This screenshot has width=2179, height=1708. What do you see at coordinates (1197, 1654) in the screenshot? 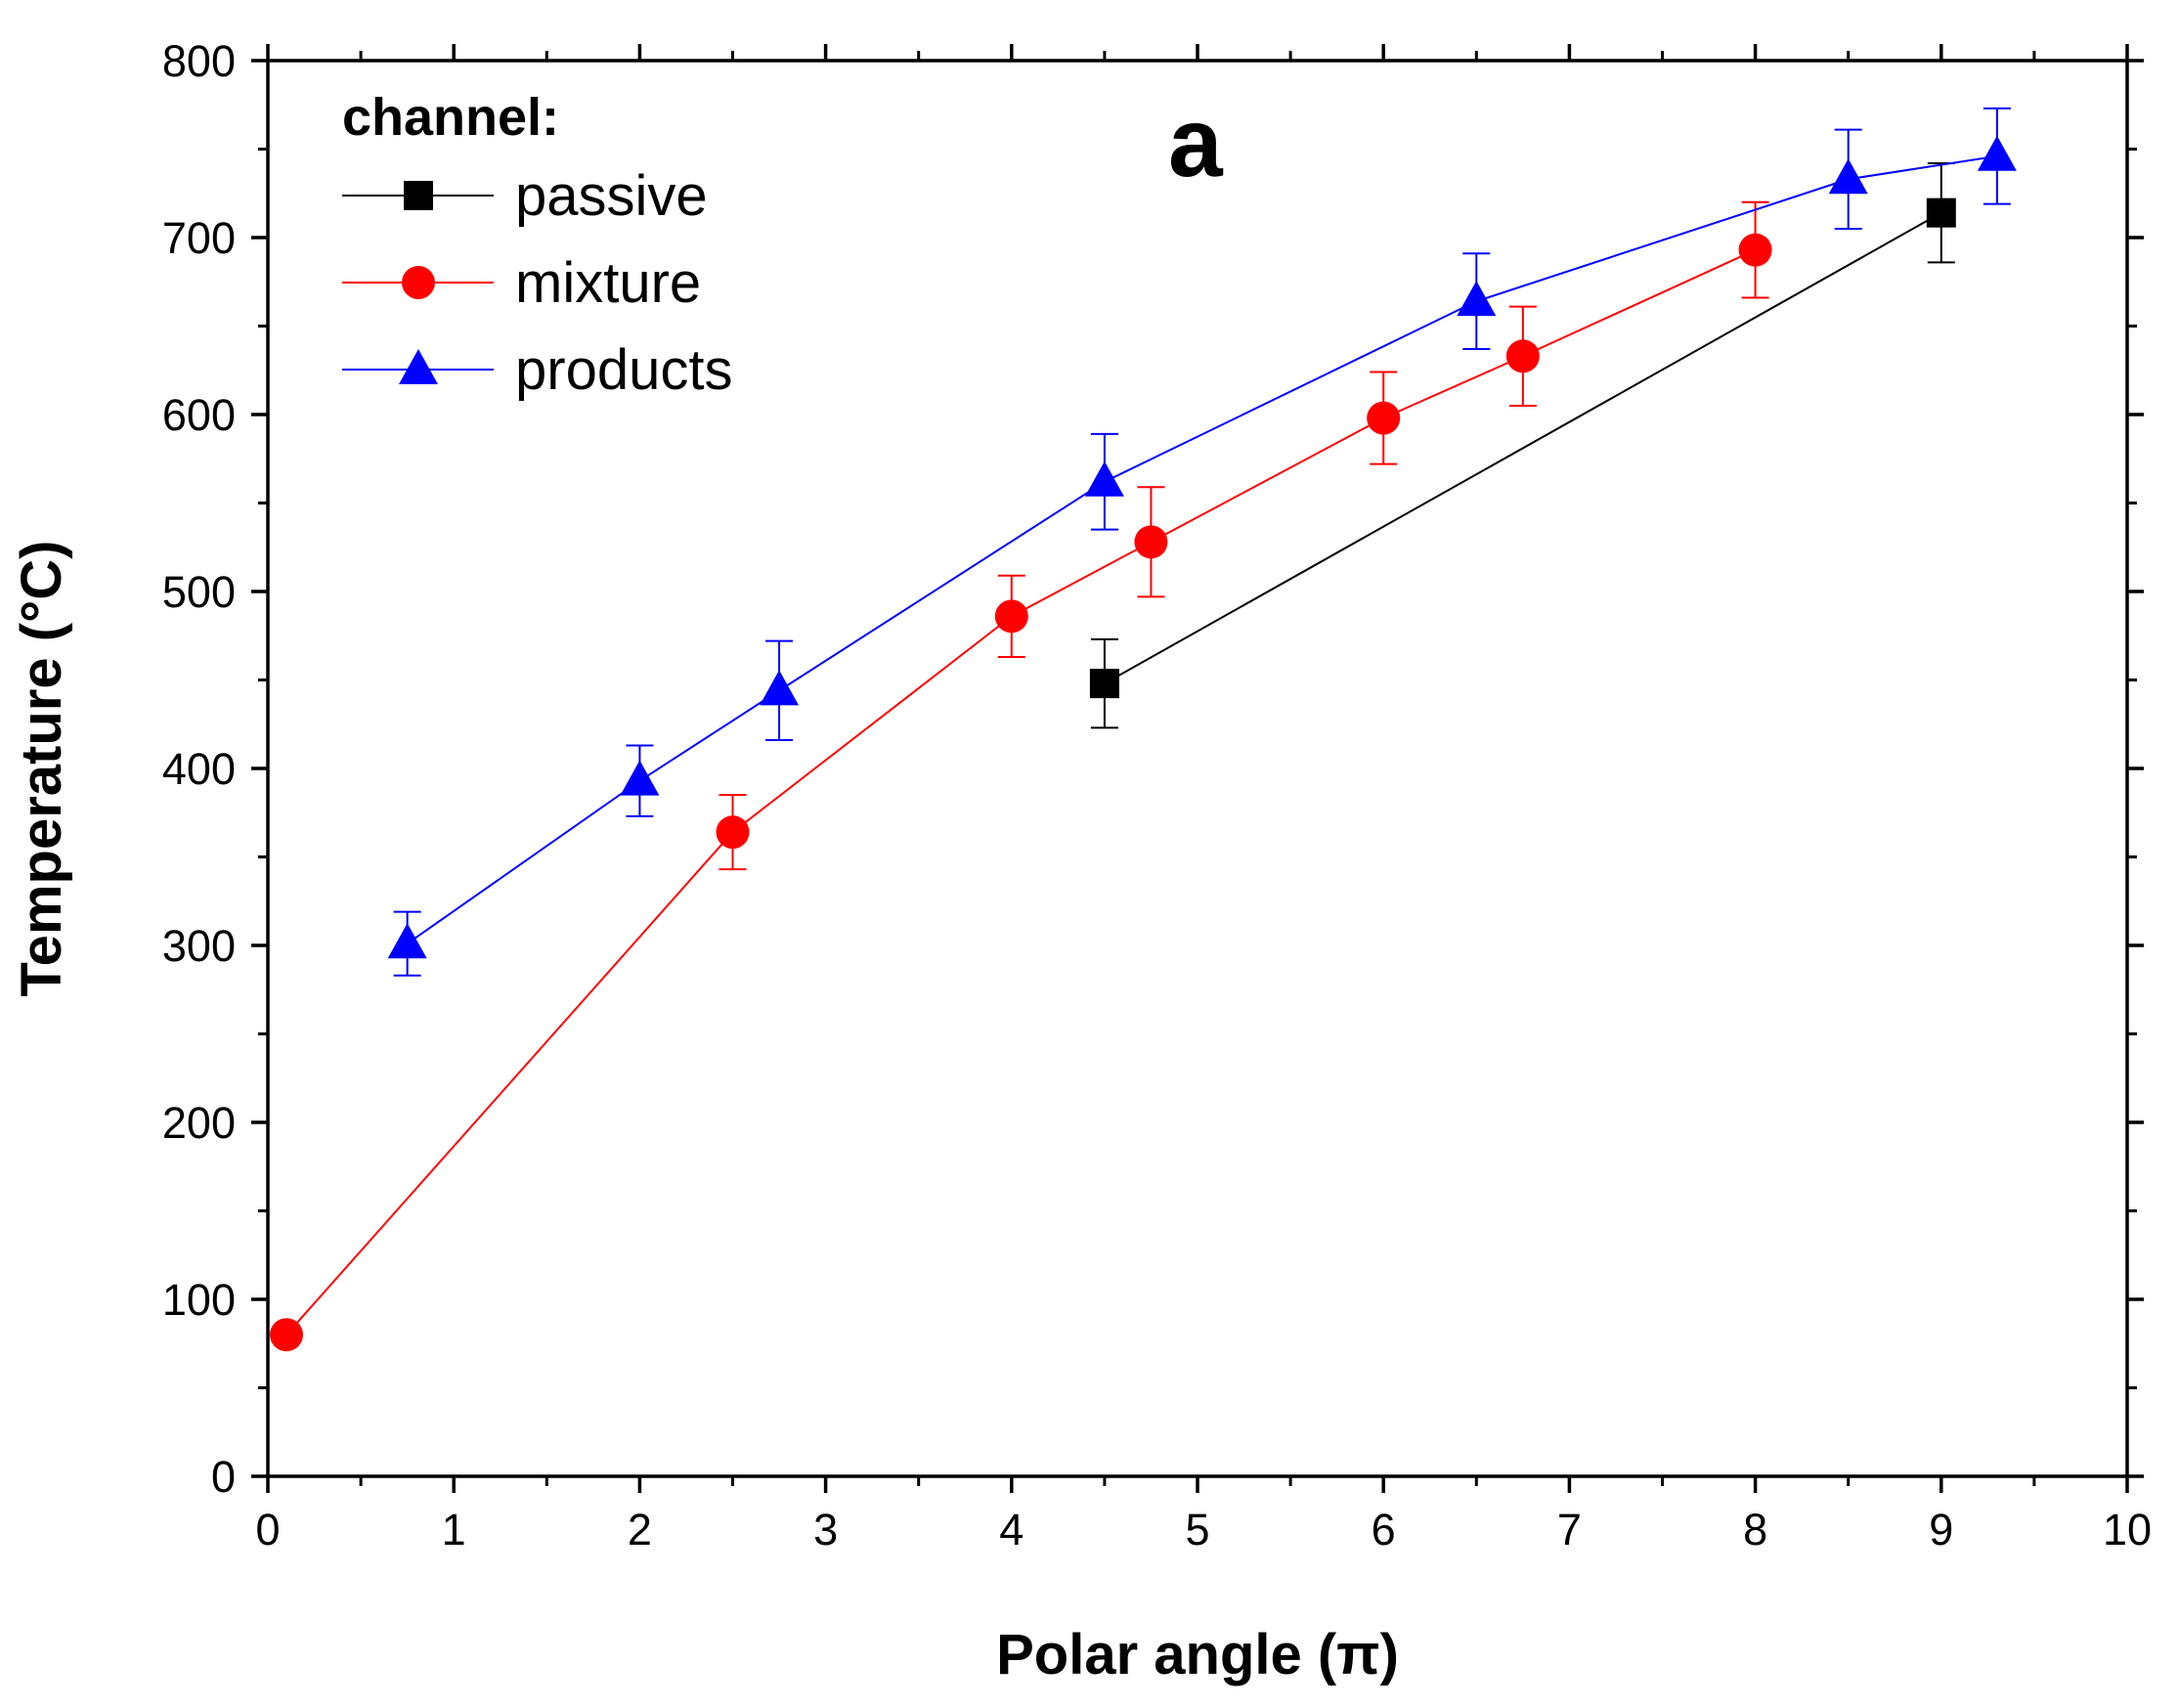
I see `x-axis-label: Polar angle (π)` at bounding box center [1197, 1654].